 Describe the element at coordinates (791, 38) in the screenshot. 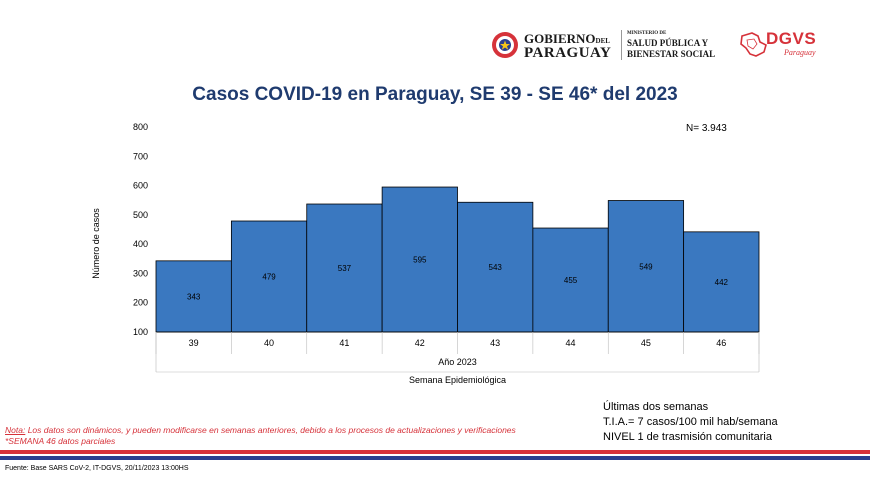

I see `dgvs-title: DGVS` at that location.